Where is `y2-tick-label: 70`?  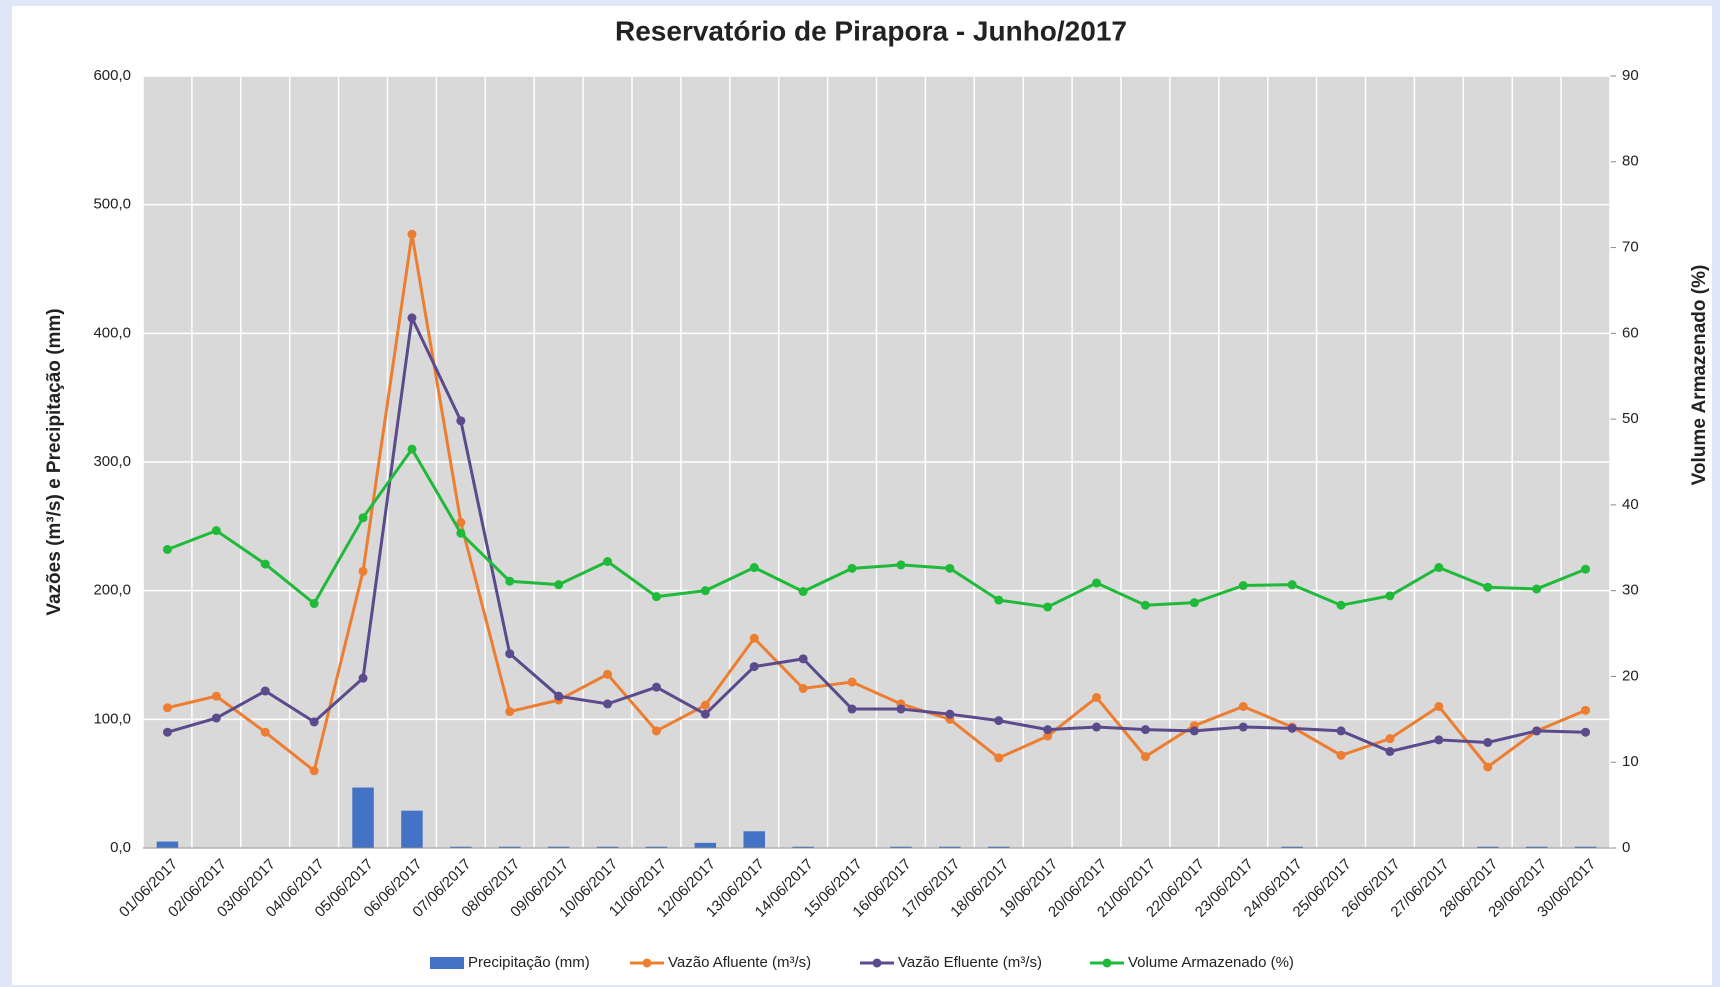 y2-tick-label: 70 is located at coordinates (1630, 247).